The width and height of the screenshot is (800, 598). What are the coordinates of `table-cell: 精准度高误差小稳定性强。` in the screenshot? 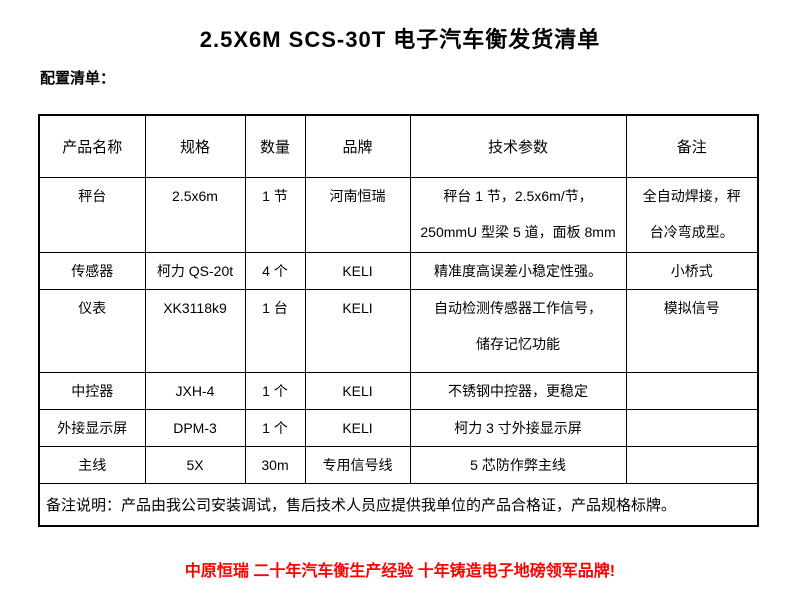 It's located at (518, 270).